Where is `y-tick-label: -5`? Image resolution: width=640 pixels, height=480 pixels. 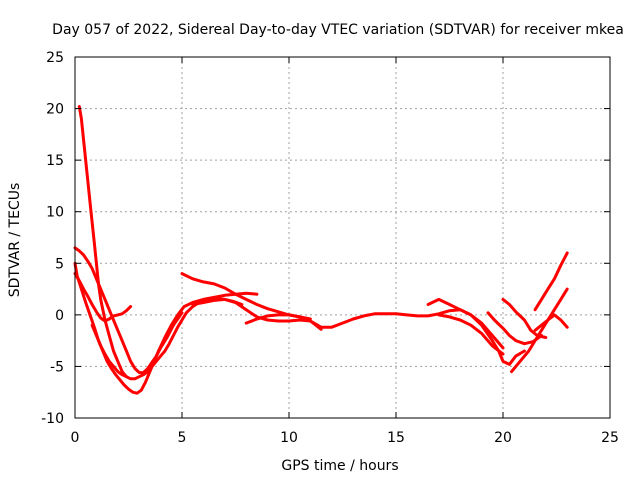 y-tick-label: -5 is located at coordinates (57, 367).